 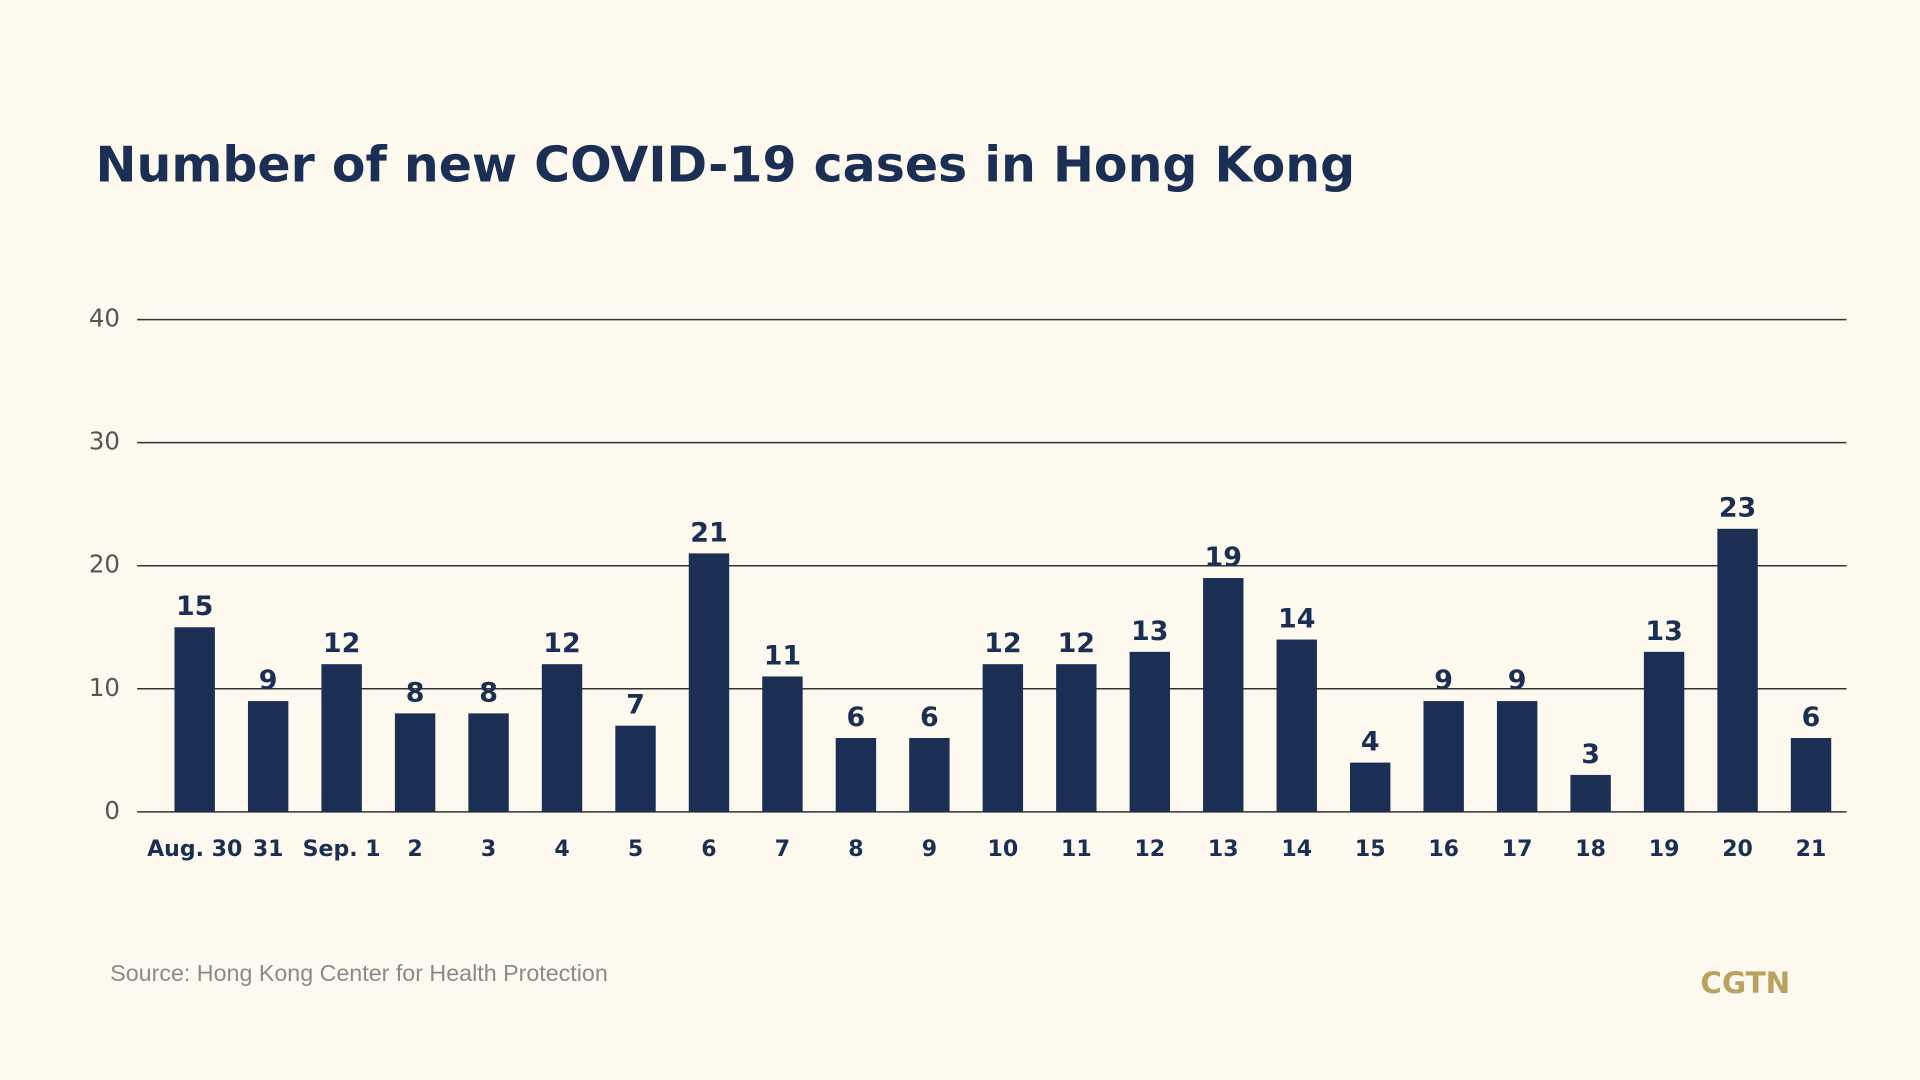 I want to click on y-tick-label: 20, so click(x=104, y=564).